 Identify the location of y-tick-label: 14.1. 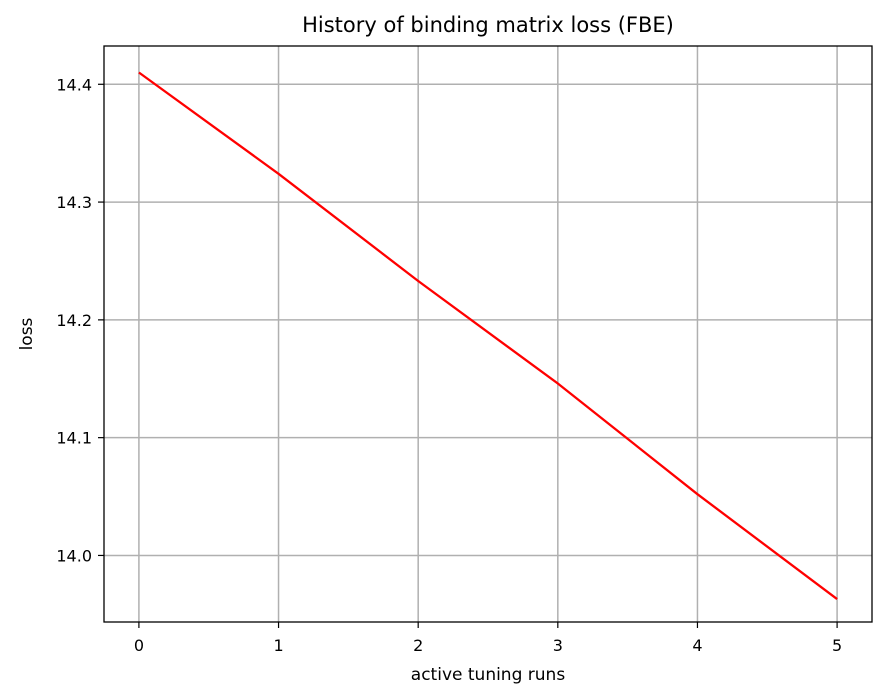
(74, 438).